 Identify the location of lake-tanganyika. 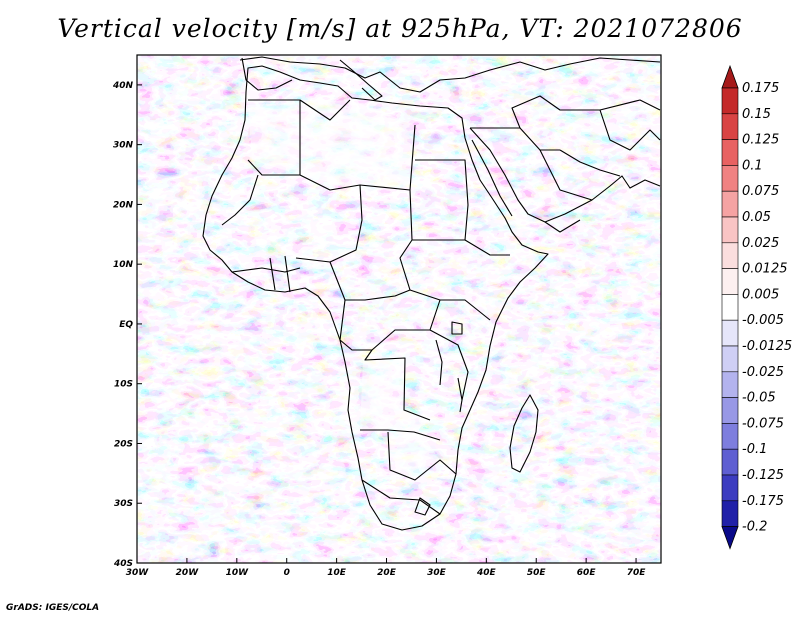
(439, 362).